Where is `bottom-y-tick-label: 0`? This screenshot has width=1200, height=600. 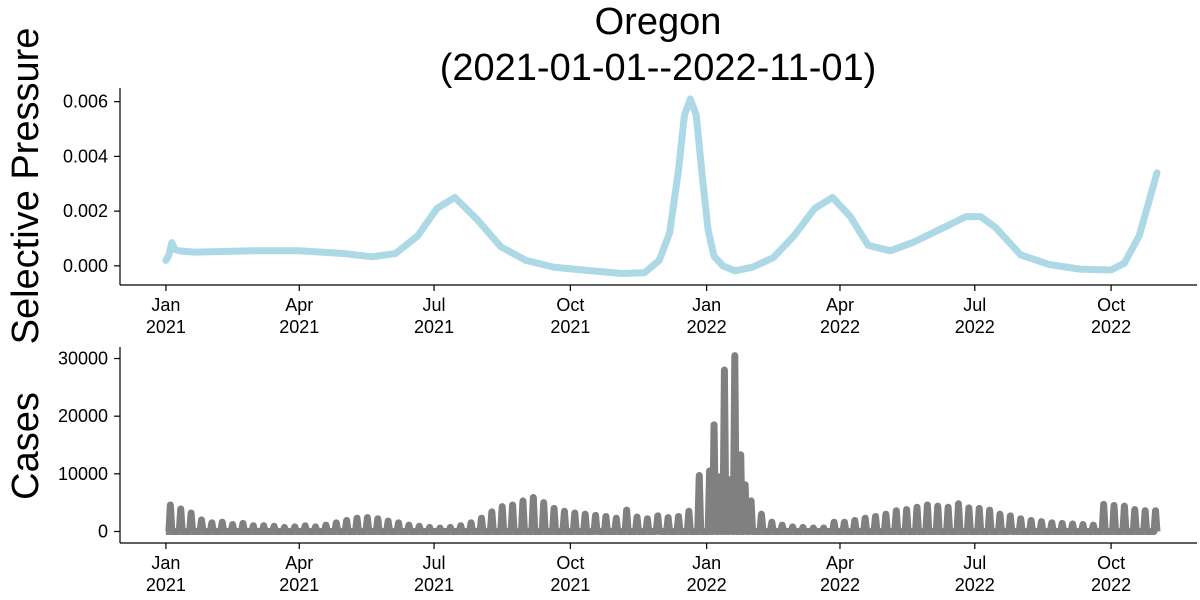 bottom-y-tick-label: 0 is located at coordinates (103, 531).